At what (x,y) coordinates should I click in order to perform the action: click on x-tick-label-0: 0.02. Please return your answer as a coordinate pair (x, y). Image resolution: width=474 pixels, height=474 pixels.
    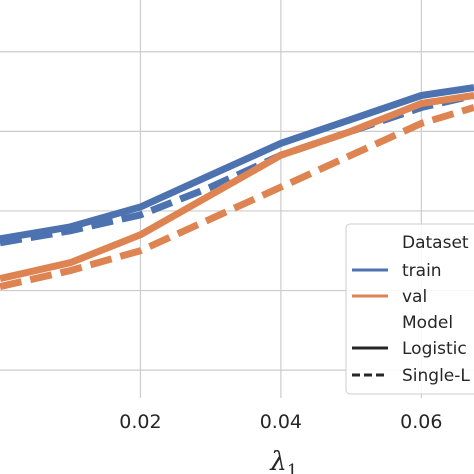
    Looking at the image, I should click on (140, 422).